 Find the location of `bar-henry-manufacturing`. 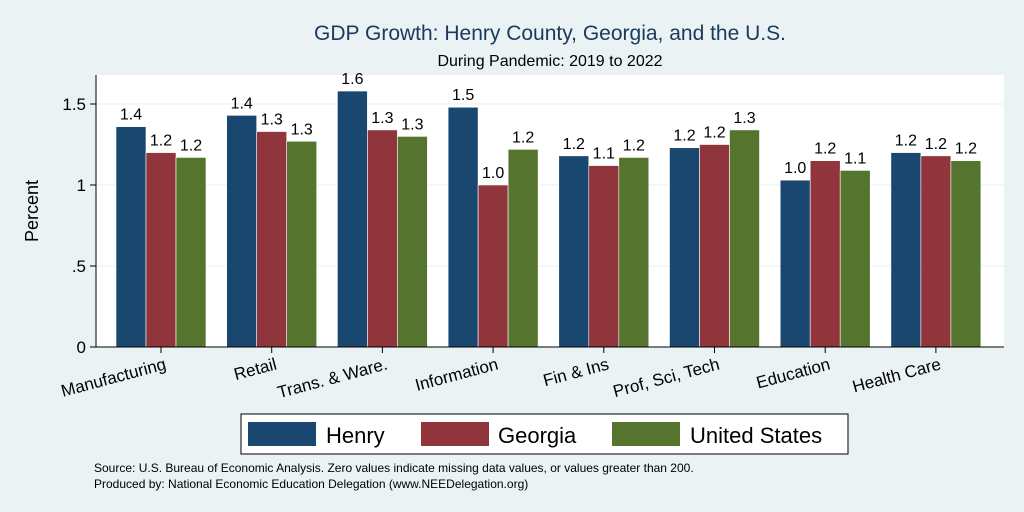

bar-henry-manufacturing is located at coordinates (131, 237).